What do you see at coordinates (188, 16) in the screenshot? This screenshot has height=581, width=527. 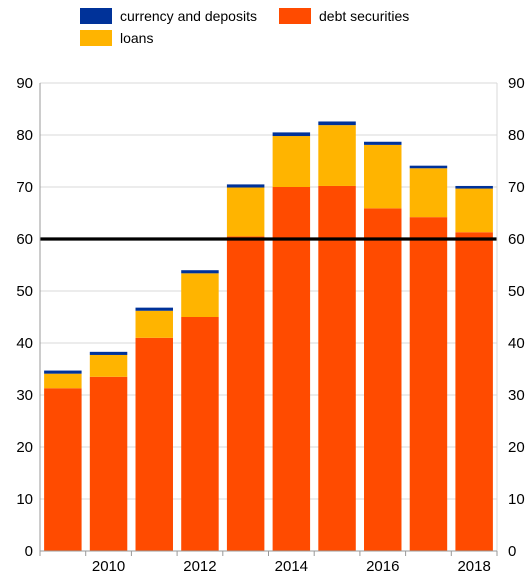 I see `legend-label-currency-and-deposits: currency and deposits` at bounding box center [188, 16].